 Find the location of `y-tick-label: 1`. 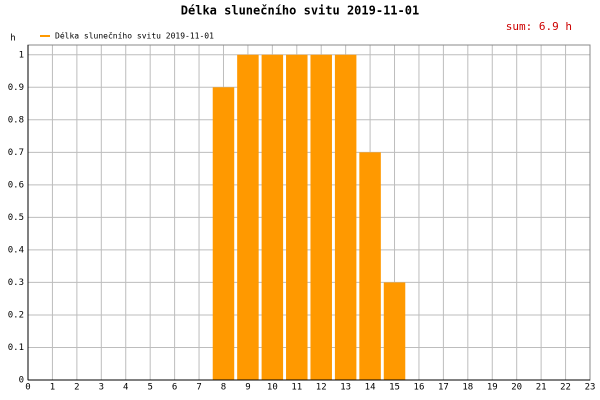

y-tick-label: 1 is located at coordinates (21, 55).